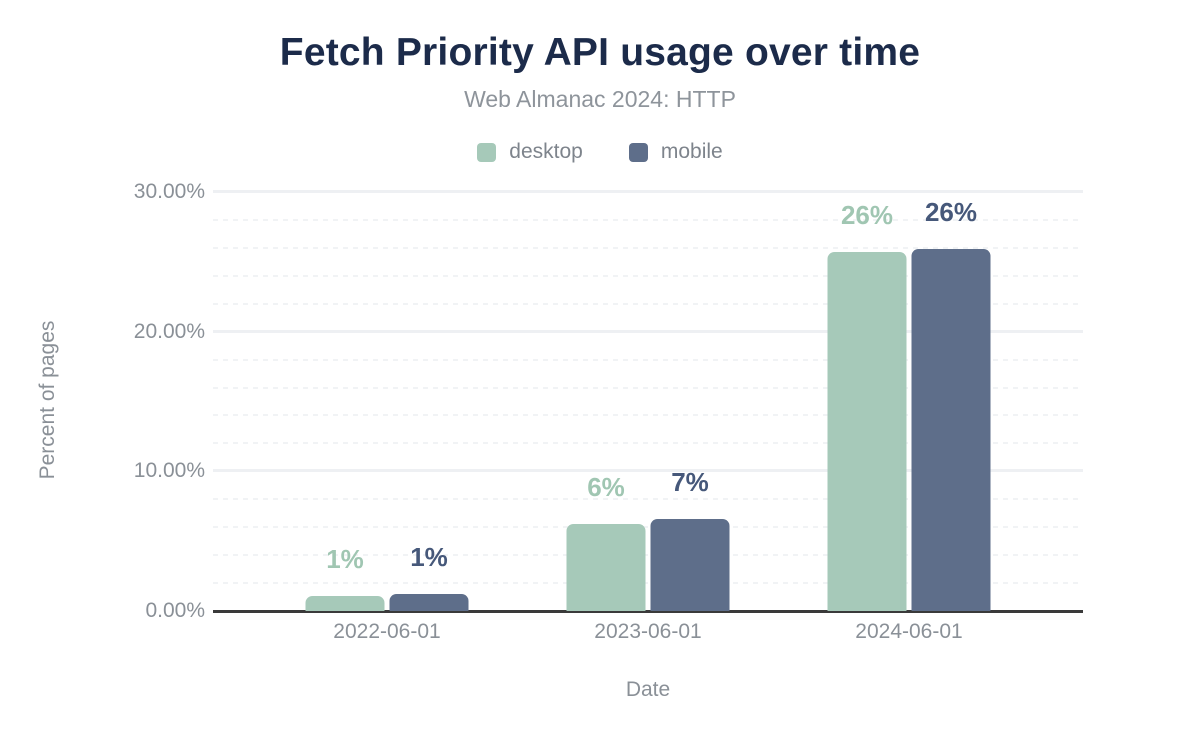  Describe the element at coordinates (951, 212) in the screenshot. I see `bar-value-label-mobile-2024-06-01: 26%` at that location.